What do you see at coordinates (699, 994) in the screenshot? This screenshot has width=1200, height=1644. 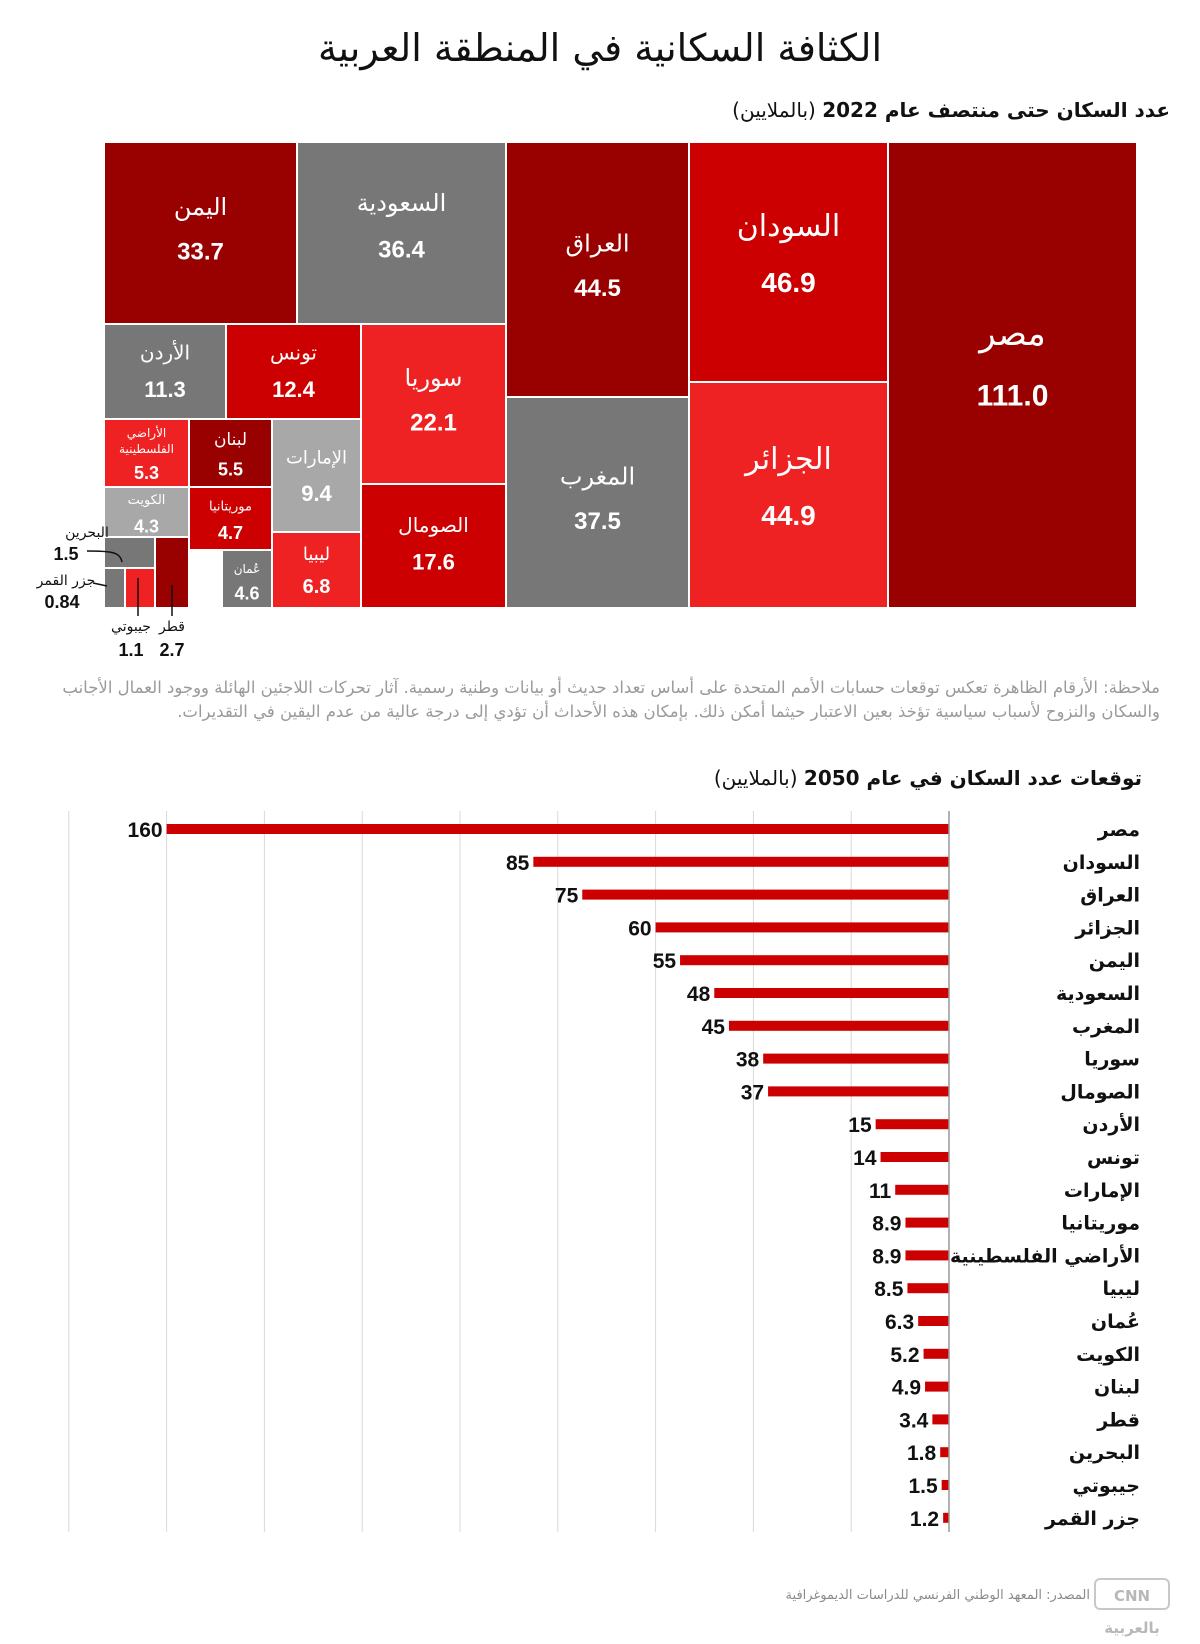 I see `bar-value-label: 48` at bounding box center [699, 994].